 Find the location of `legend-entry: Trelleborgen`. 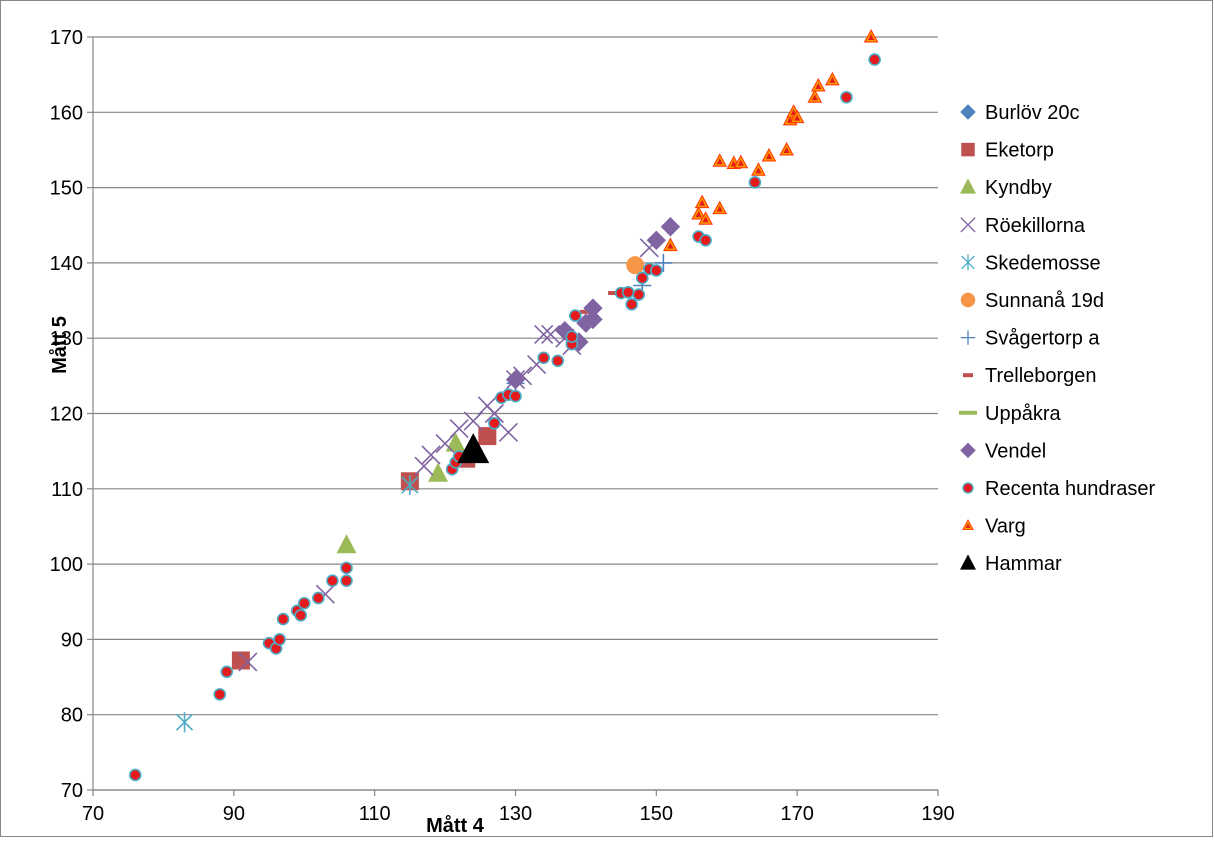

legend-entry: Trelleborgen is located at coordinates (1030, 376).